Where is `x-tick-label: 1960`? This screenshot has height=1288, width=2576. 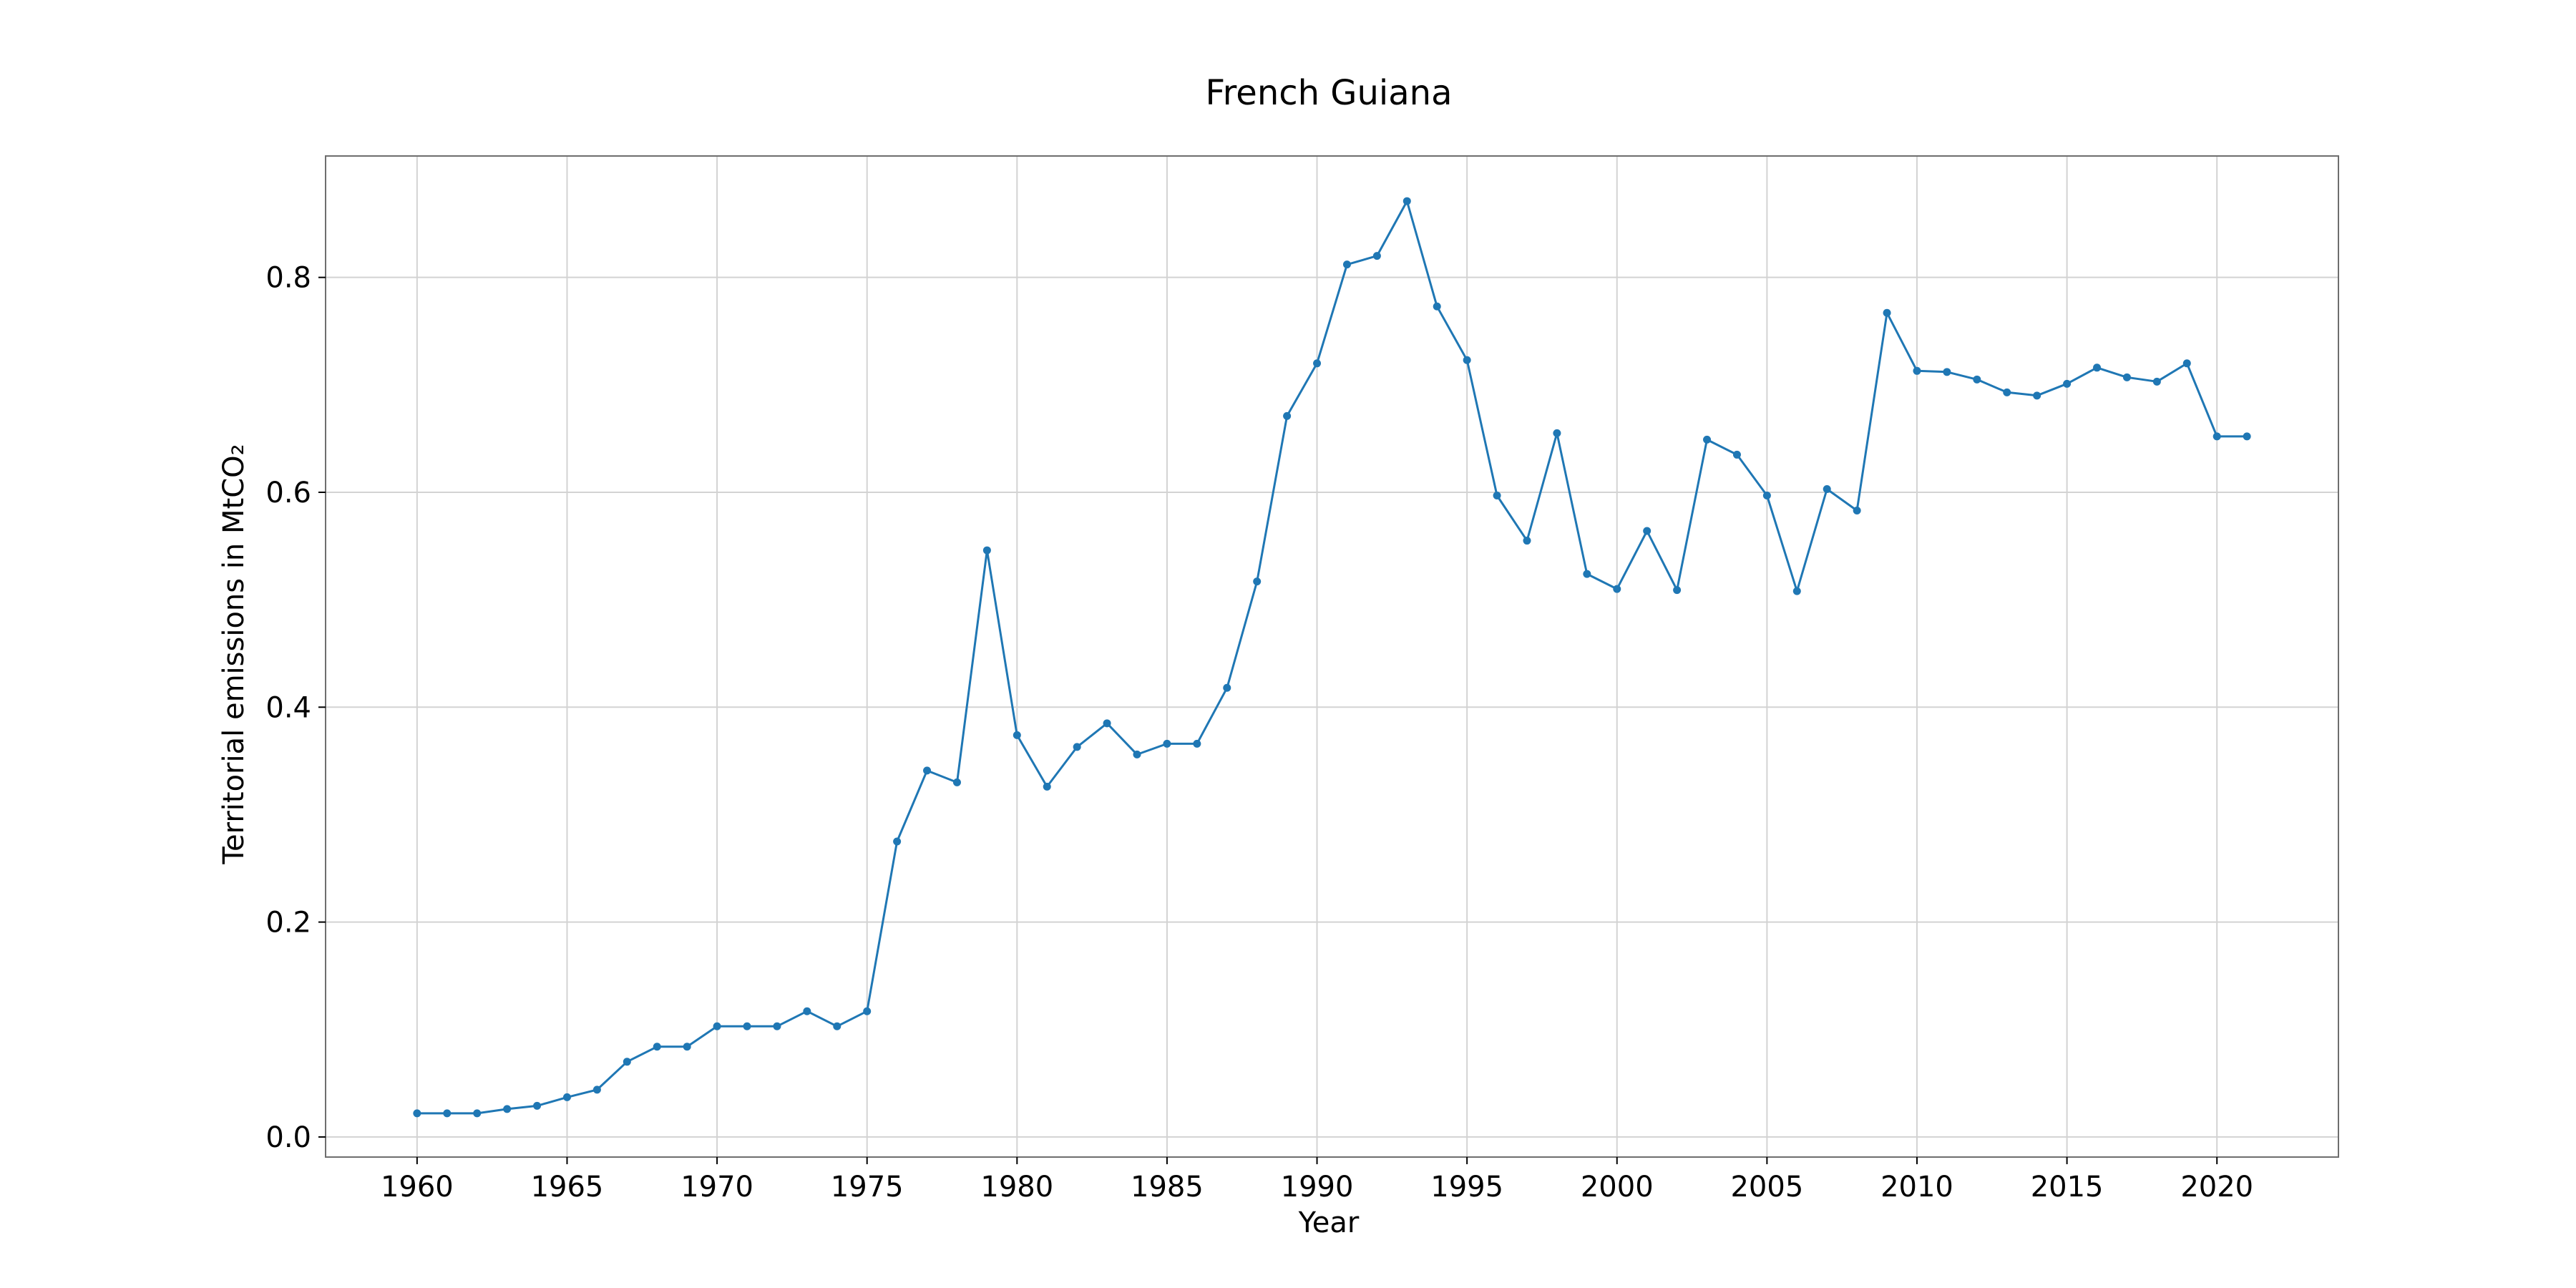
x-tick-label: 1960 is located at coordinates (417, 1187).